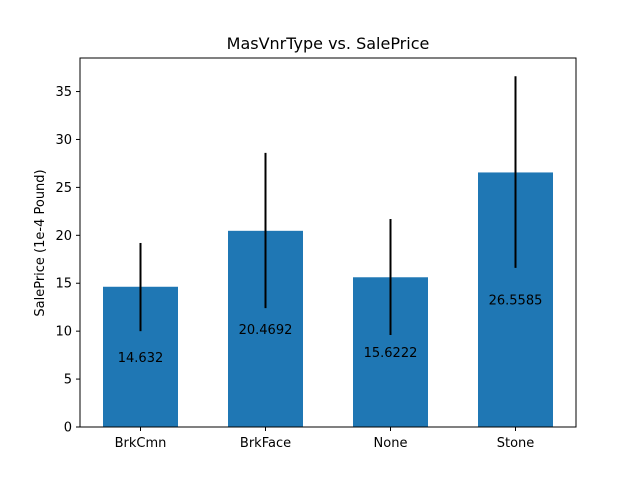  Describe the element at coordinates (141, 443) in the screenshot. I see `x-tick-label-brkcmn: BrkCmn` at that location.